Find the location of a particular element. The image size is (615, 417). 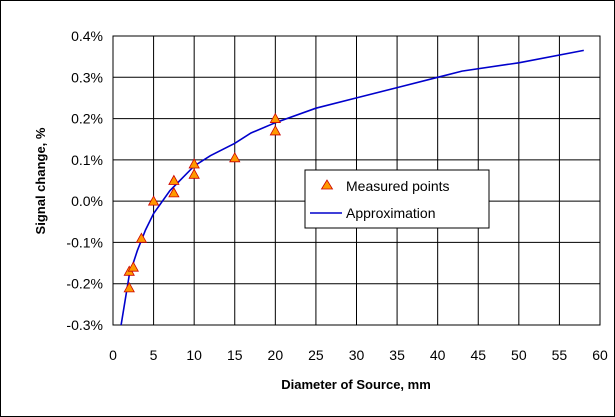

x-tick-label: 50 is located at coordinates (519, 355).